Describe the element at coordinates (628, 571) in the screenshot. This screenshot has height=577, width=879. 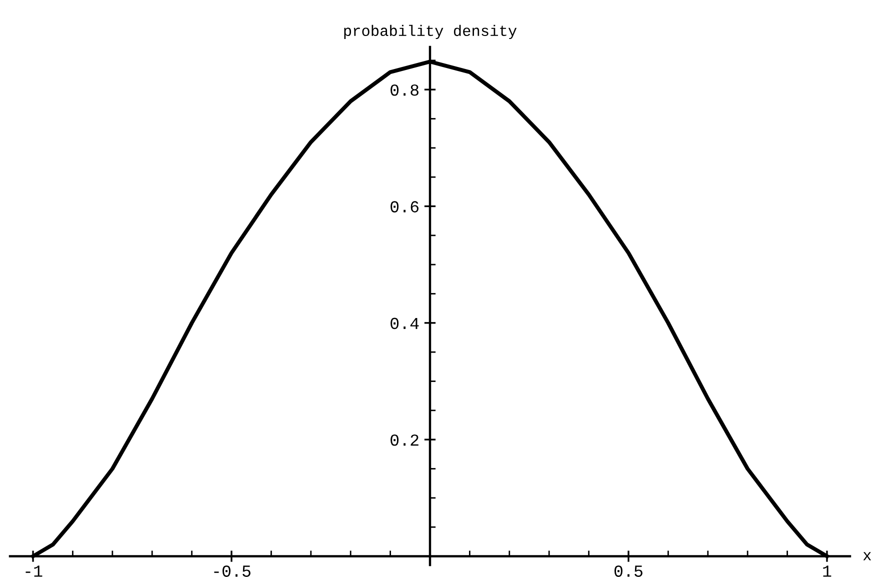
I see `x-tick-label: 0.5` at that location.